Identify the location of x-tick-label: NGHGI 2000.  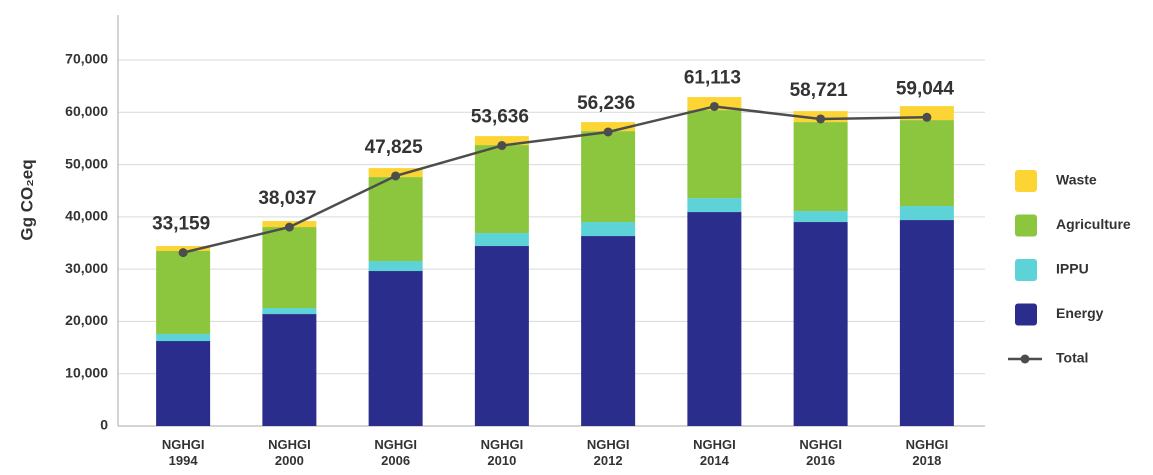
(289, 452).